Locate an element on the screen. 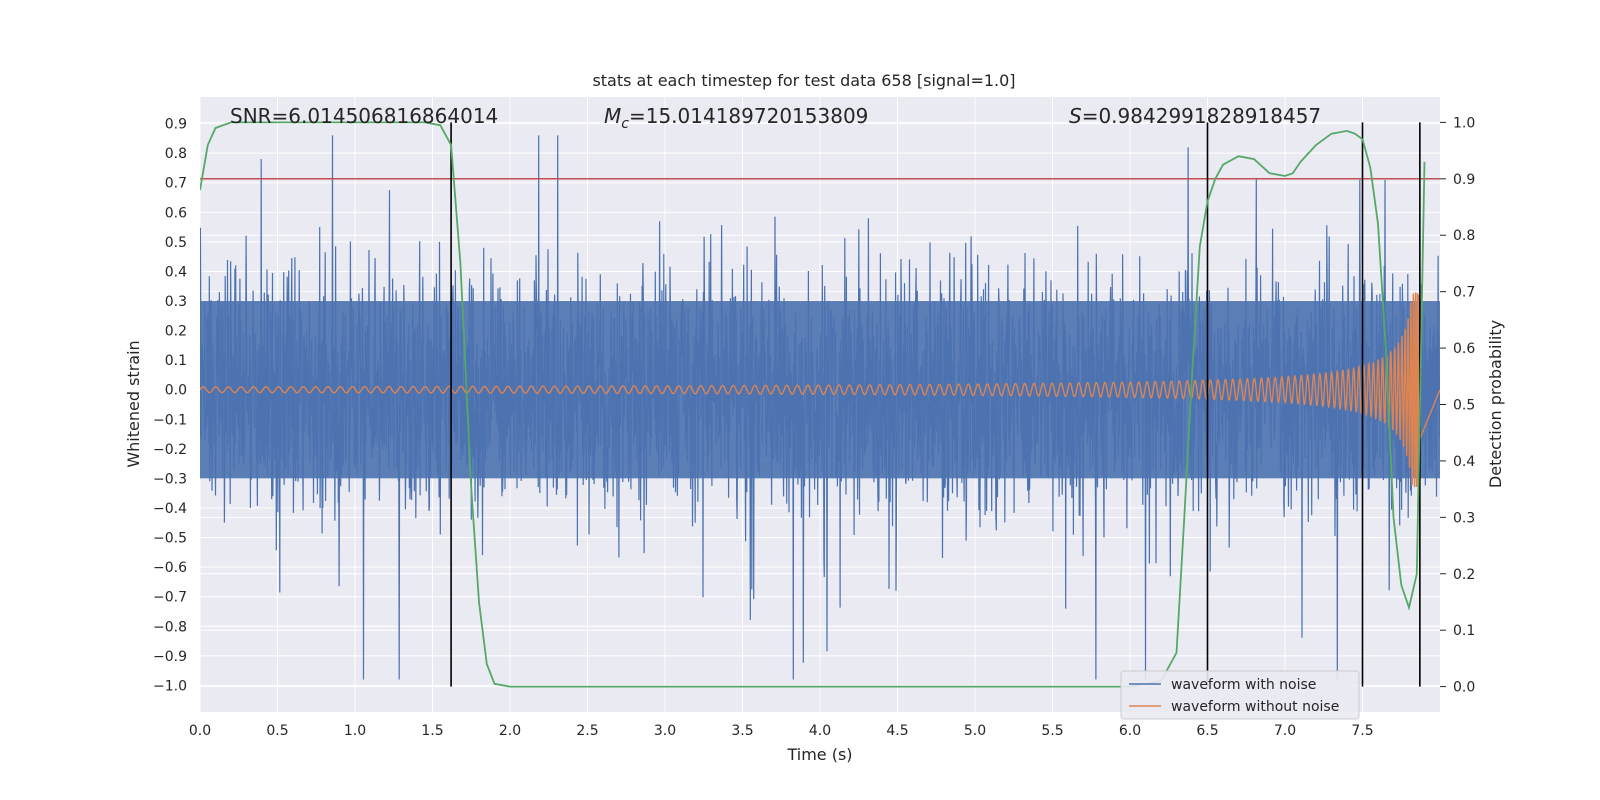 This screenshot has height=800, width=1600. y2-tick-label: 0.3 is located at coordinates (1464, 518).